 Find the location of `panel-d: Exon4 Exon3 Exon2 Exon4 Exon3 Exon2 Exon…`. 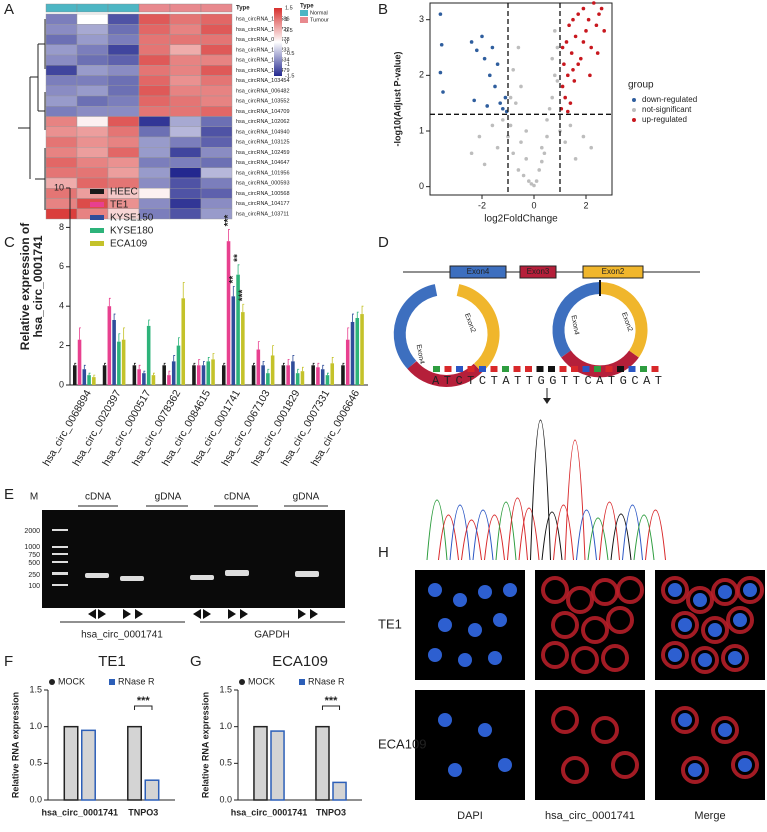

panel-d: Exon4 Exon3 Exon2 Exon4 Exon3 Exon2 Exon… is located at coordinates (546, 413).